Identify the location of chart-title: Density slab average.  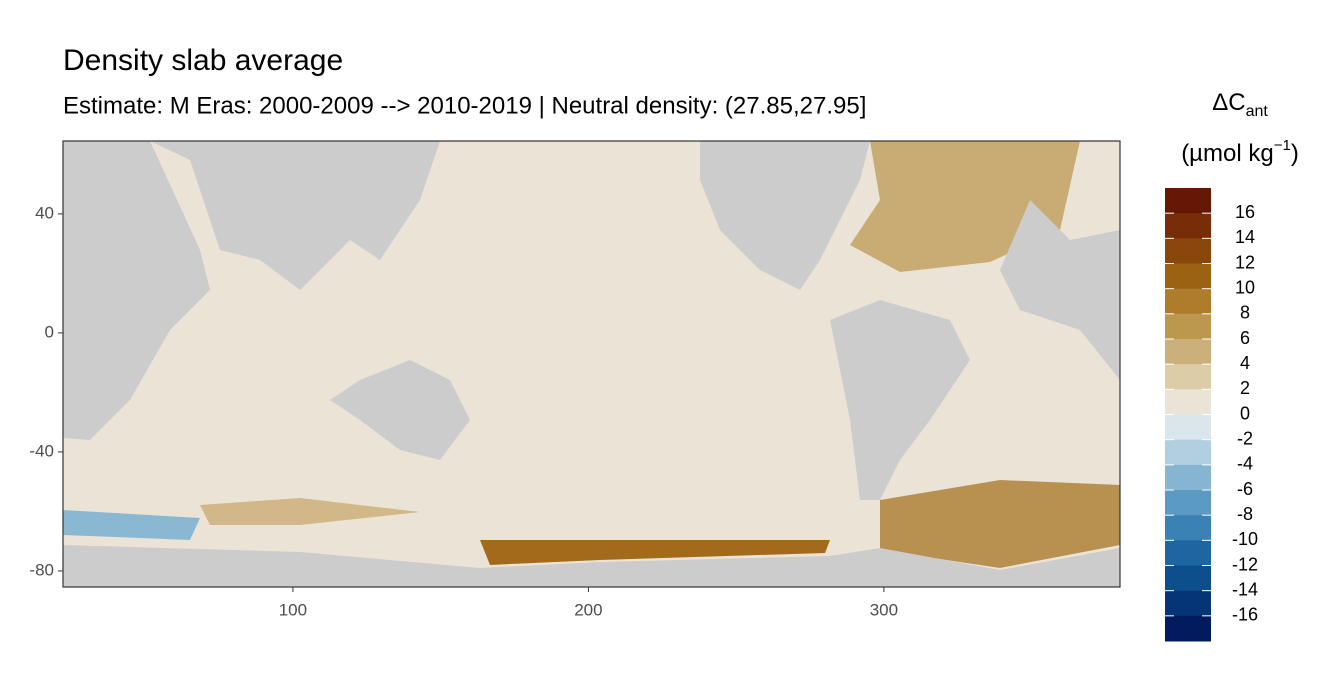
(203, 60).